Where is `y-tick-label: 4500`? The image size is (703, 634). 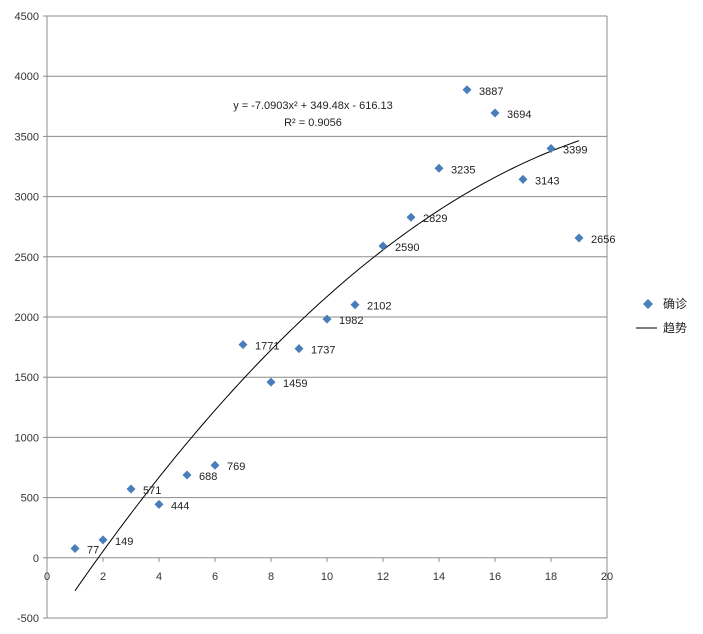 y-tick-label: 4500 is located at coordinates (27, 17).